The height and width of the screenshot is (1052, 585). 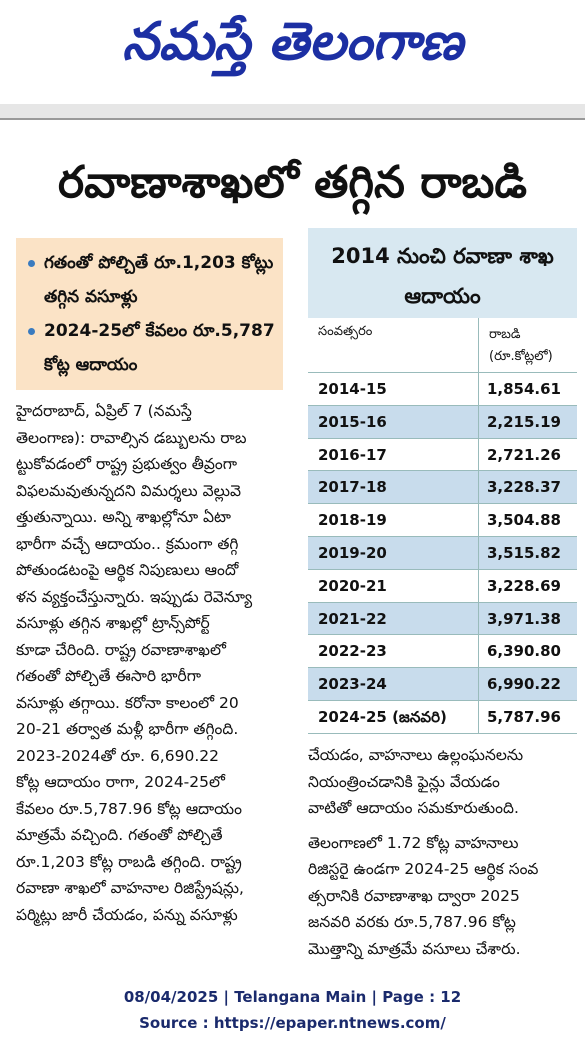 I want to click on table-row: 2018-19 3,504.88, so click(x=442, y=520).